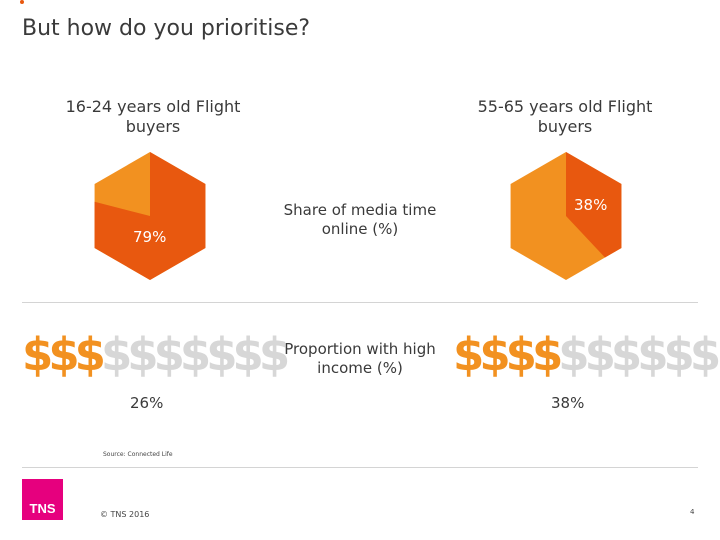  Describe the element at coordinates (360, 467) in the screenshot. I see `divider-bottom` at that location.